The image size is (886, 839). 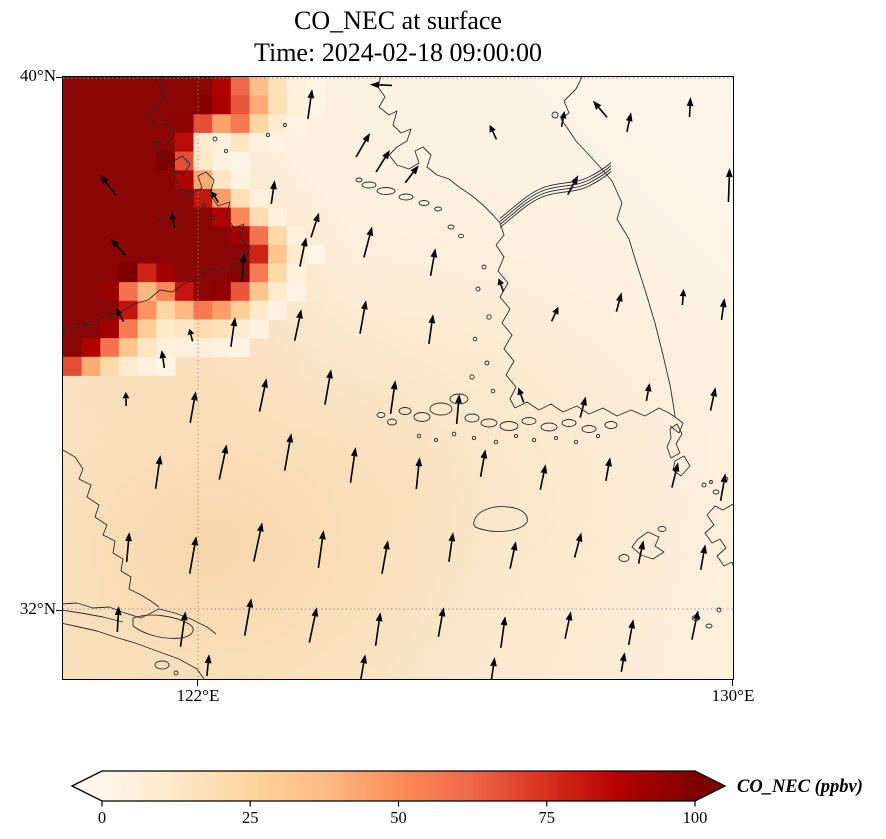 I want to click on colorbar-tick-label: 50, so click(x=398, y=817).